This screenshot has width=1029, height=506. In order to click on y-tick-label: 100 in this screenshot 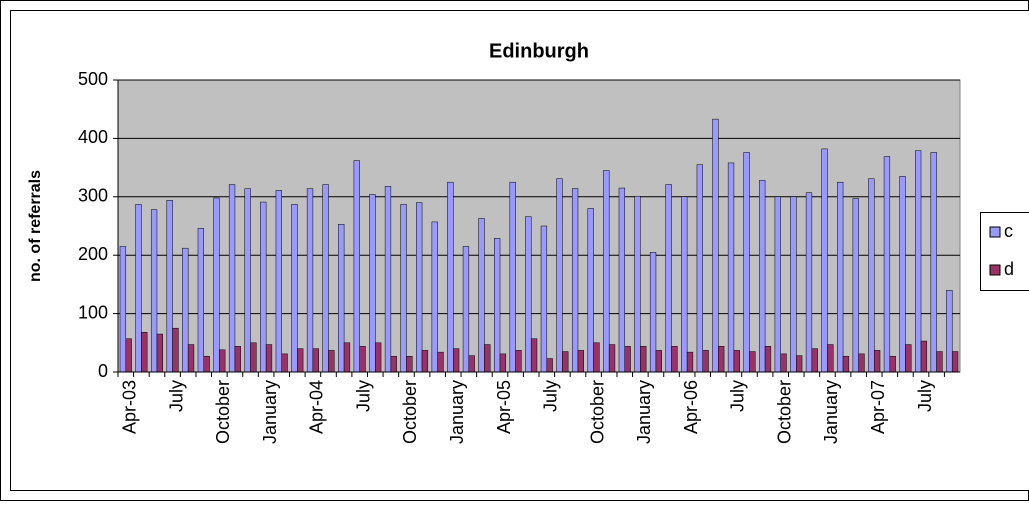, I will do `click(93, 312)`.